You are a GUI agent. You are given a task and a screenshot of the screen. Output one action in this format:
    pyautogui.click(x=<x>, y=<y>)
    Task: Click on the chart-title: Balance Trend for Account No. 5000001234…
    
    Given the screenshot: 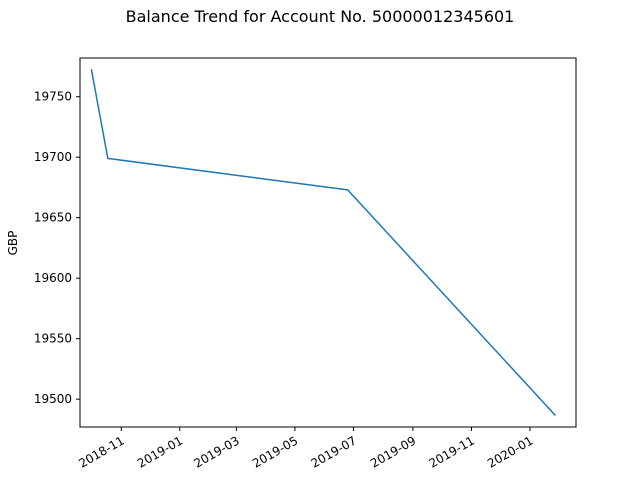 What is the action you would take?
    pyautogui.click(x=320, y=16)
    